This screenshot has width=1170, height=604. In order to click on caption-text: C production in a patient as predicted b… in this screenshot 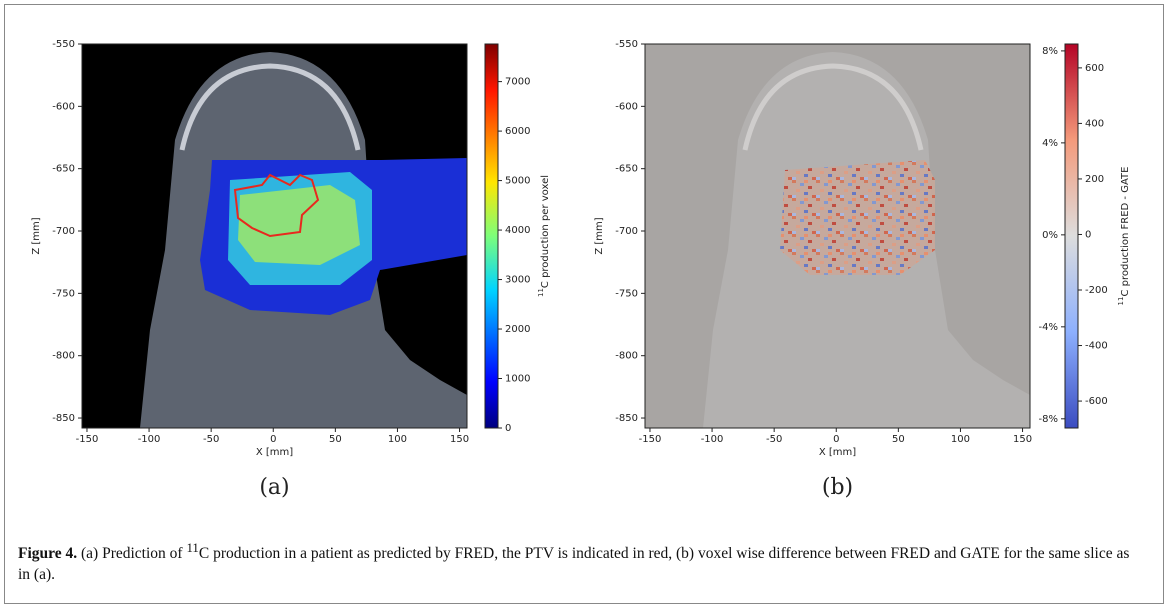, I will do `click(574, 564)`.